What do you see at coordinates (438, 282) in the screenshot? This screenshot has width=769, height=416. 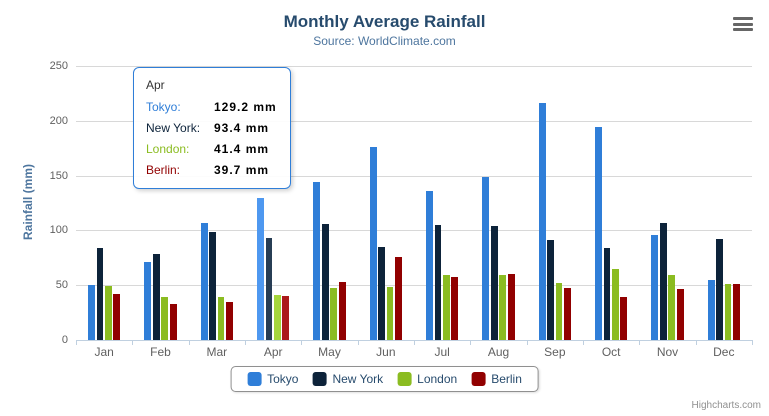 I see `column-new-york-jul` at bounding box center [438, 282].